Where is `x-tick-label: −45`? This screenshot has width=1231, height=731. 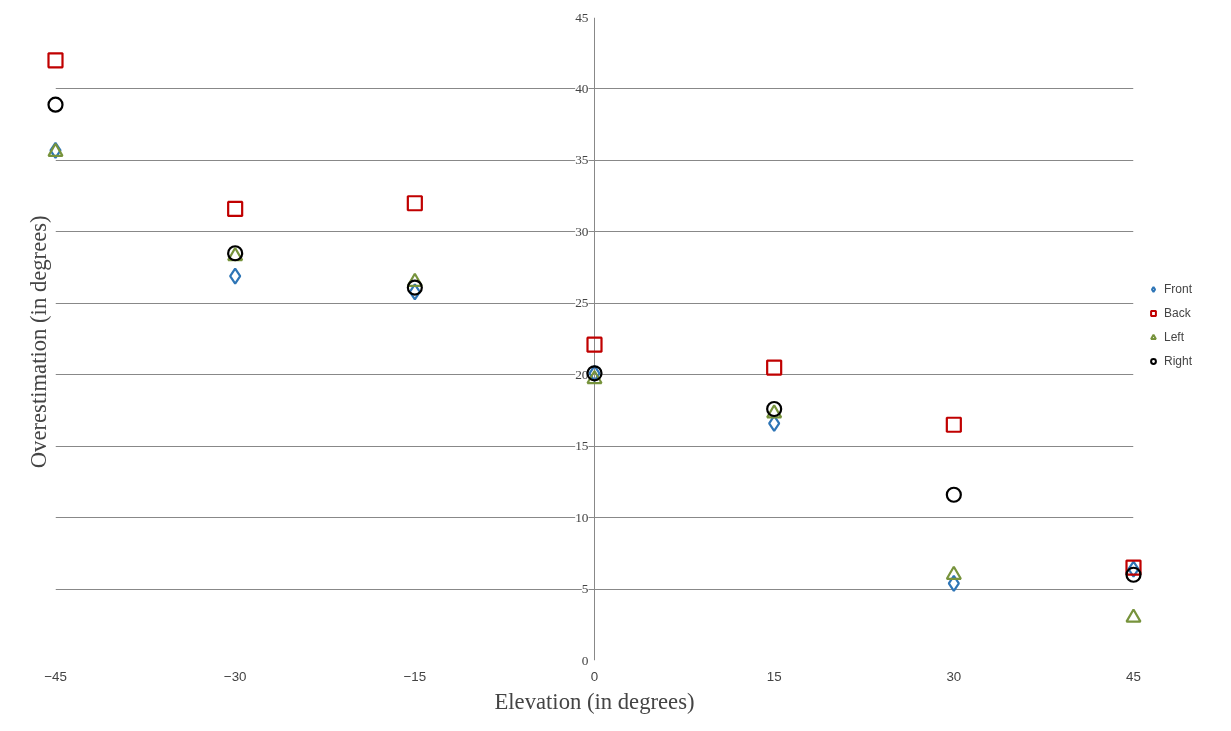 x-tick-label: −45 is located at coordinates (55, 676).